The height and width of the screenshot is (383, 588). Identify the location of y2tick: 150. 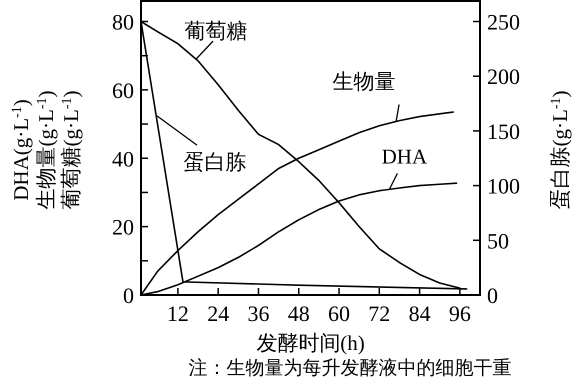
(503, 131).